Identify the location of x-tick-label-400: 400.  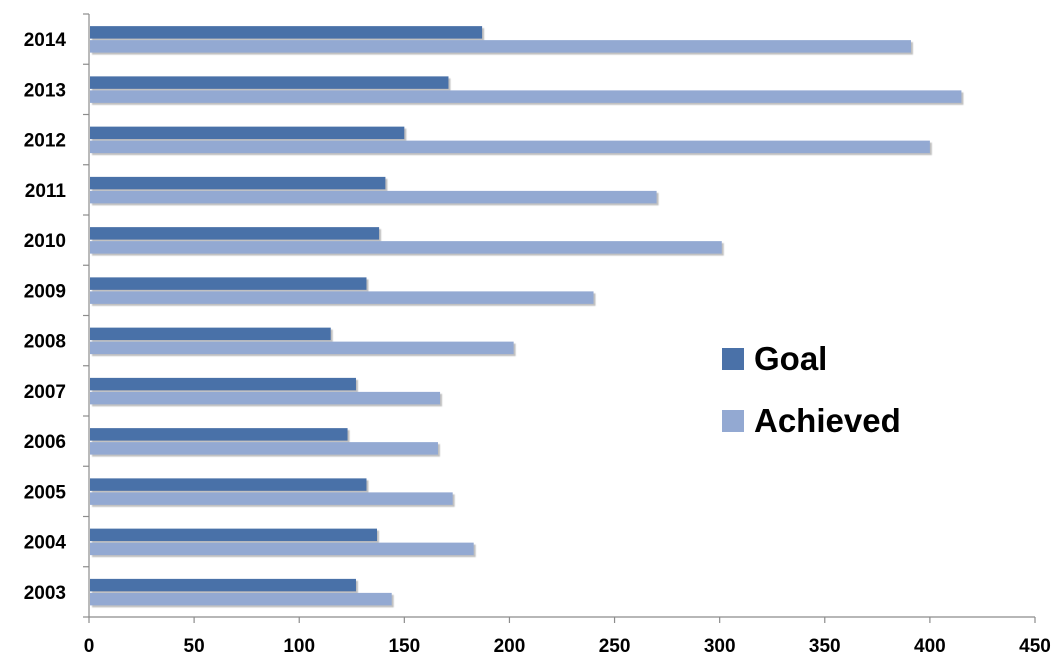
(930, 646).